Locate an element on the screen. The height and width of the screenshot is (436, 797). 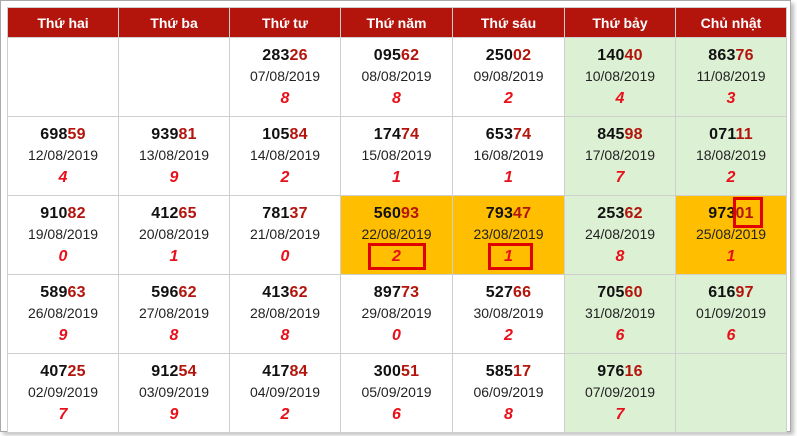
result-number-head: 105 is located at coordinates (276, 134).